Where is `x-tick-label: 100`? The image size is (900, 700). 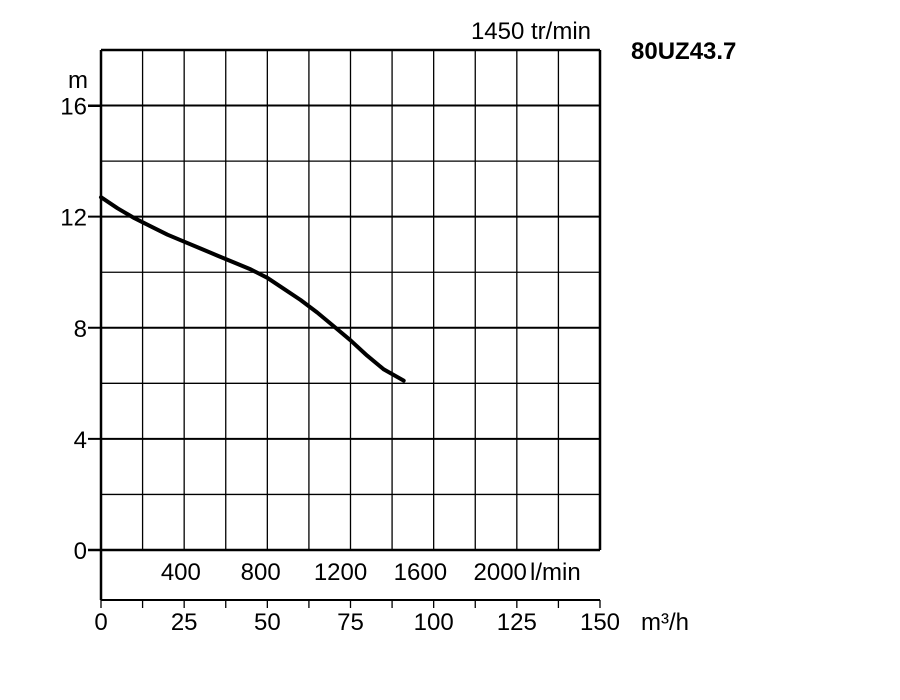 x-tick-label: 100 is located at coordinates (434, 622).